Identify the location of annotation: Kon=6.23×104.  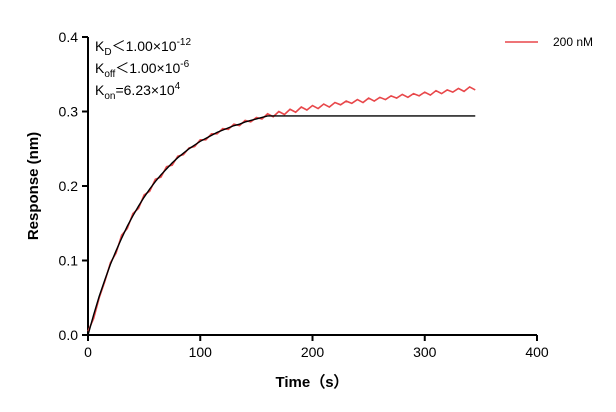
(138, 91).